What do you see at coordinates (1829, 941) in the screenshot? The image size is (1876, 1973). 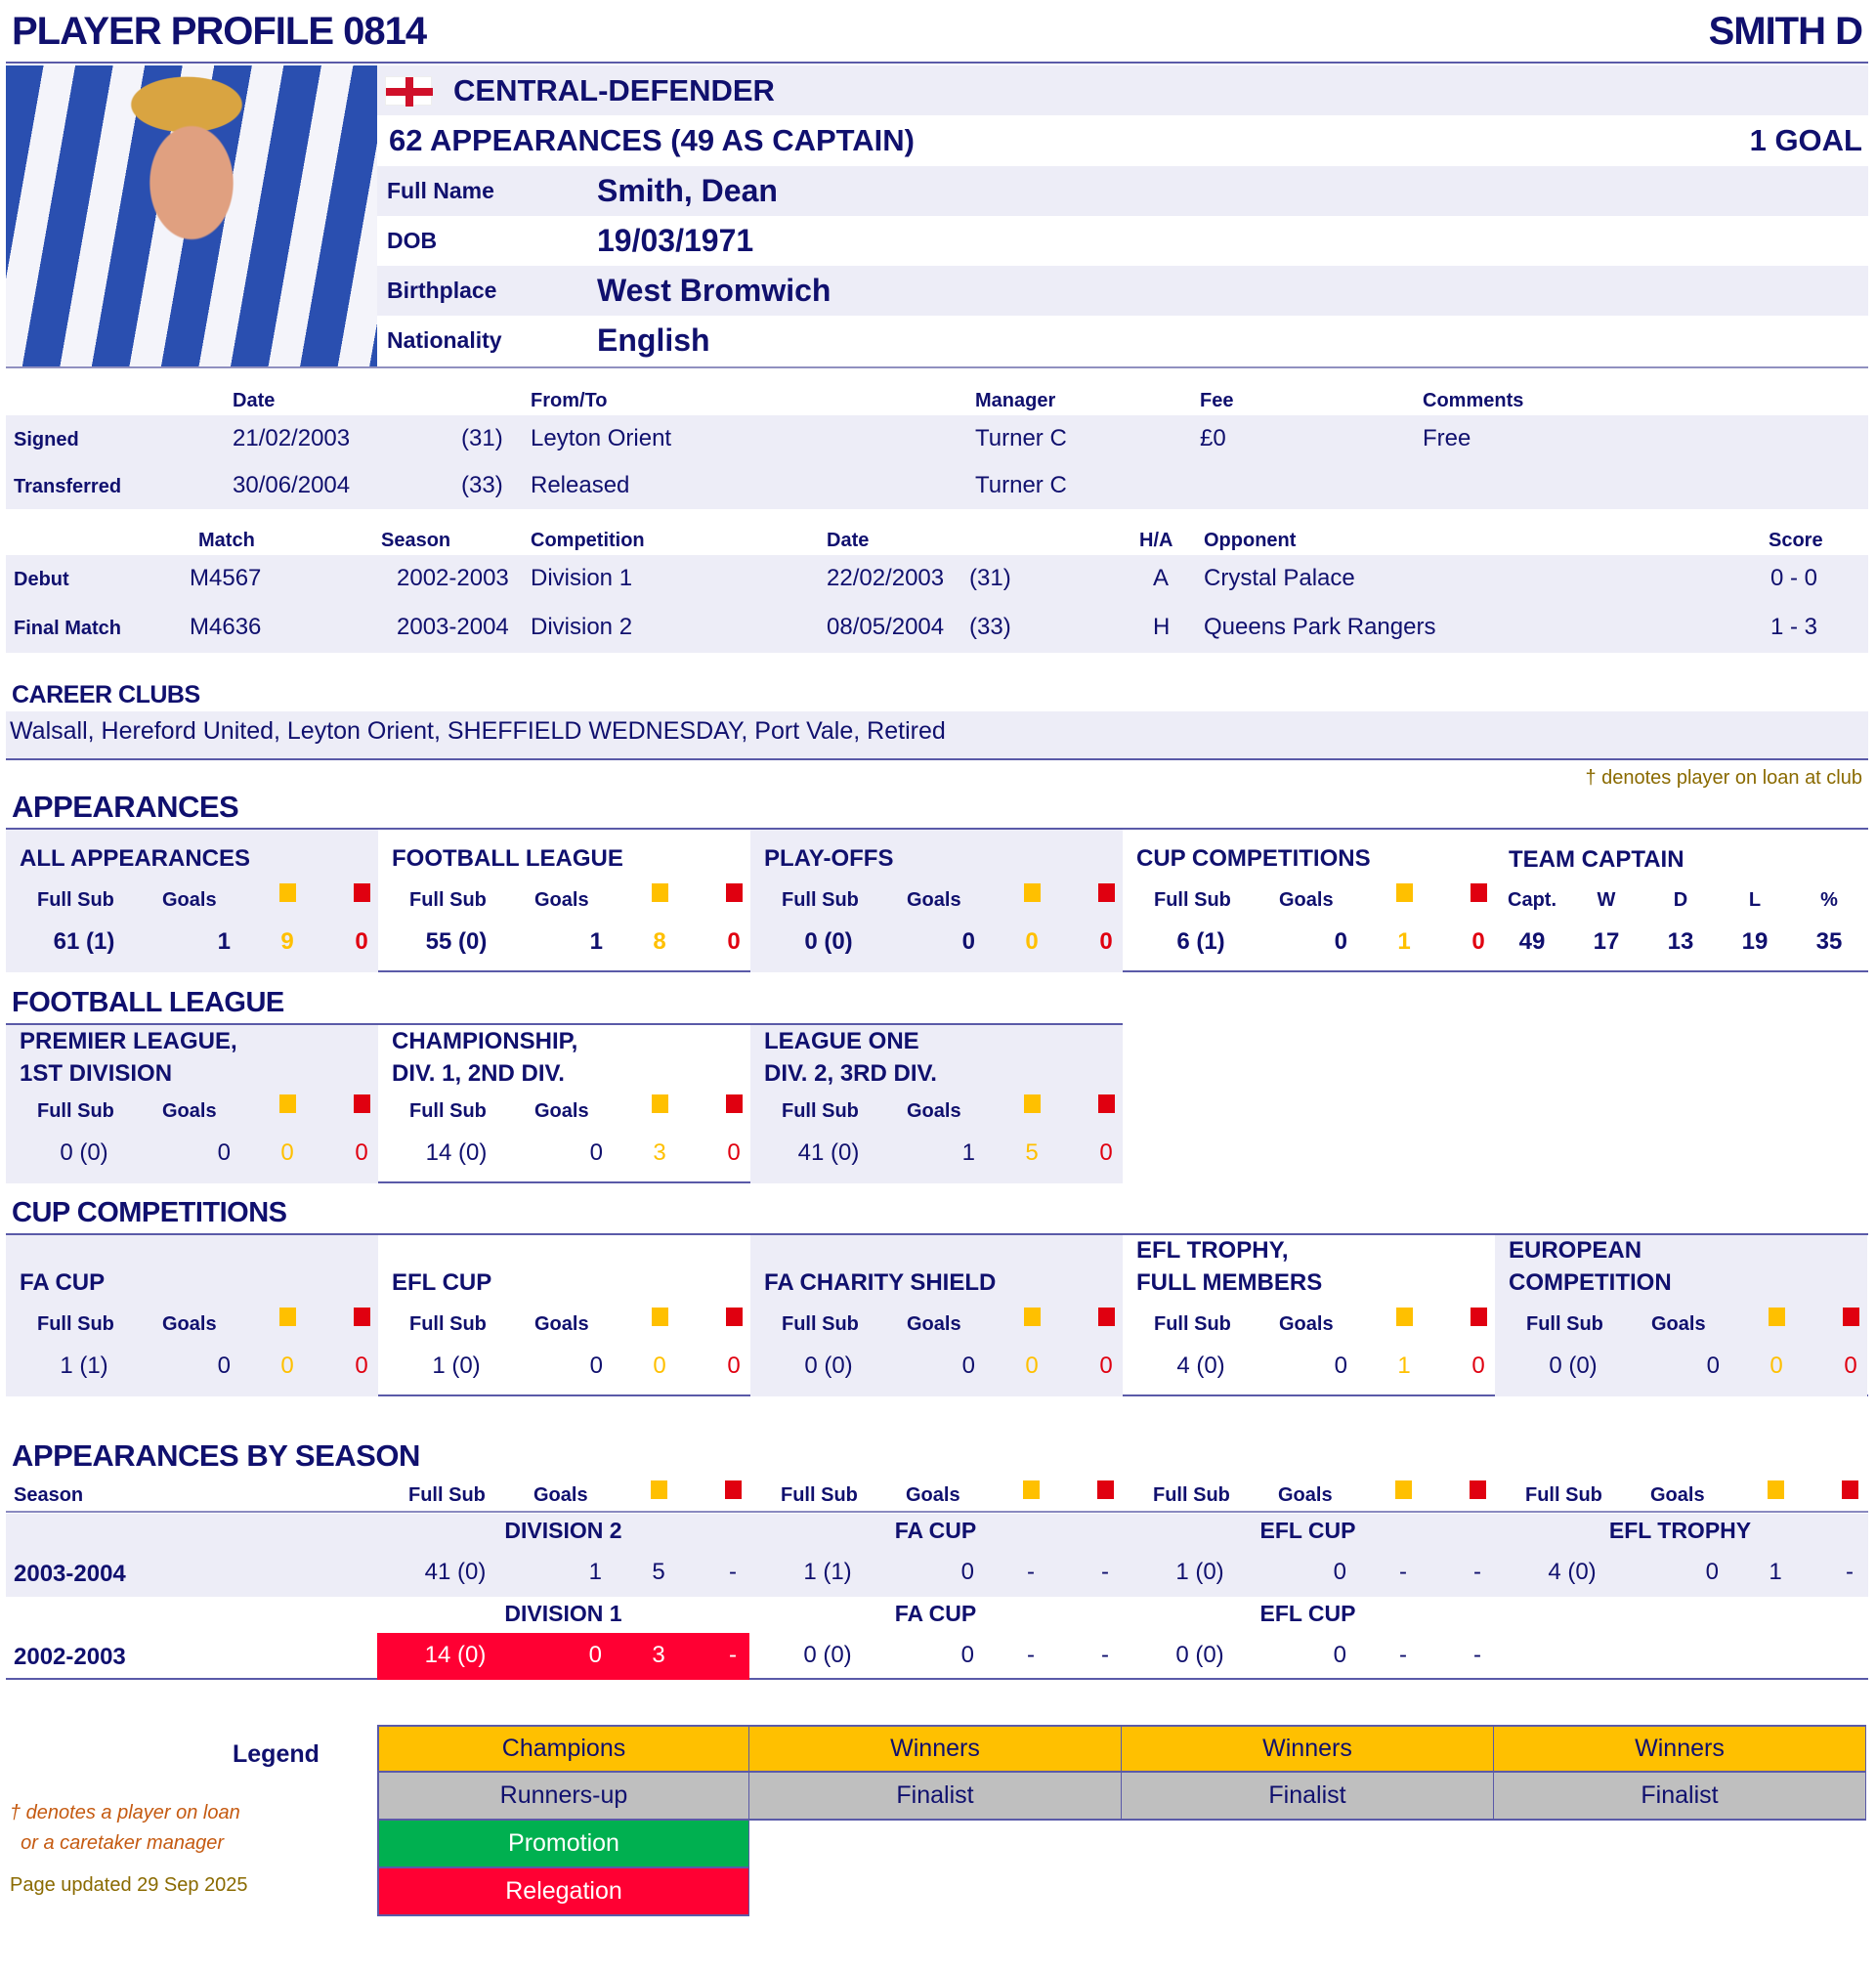 I see `captain-value: 35` at bounding box center [1829, 941].